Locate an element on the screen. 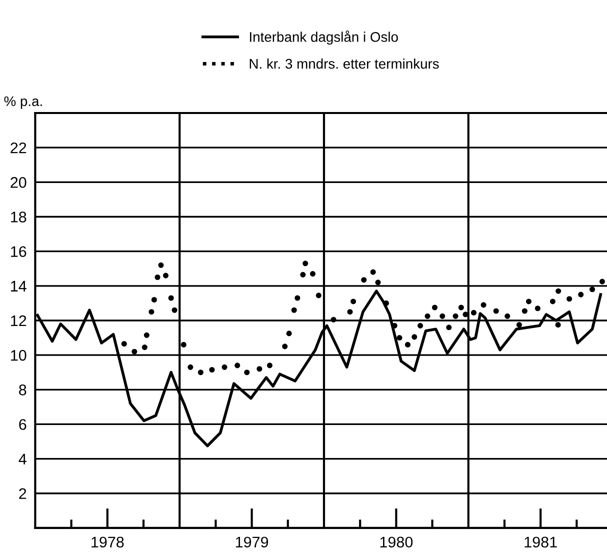  y-tick-label: 10 is located at coordinates (18, 355).